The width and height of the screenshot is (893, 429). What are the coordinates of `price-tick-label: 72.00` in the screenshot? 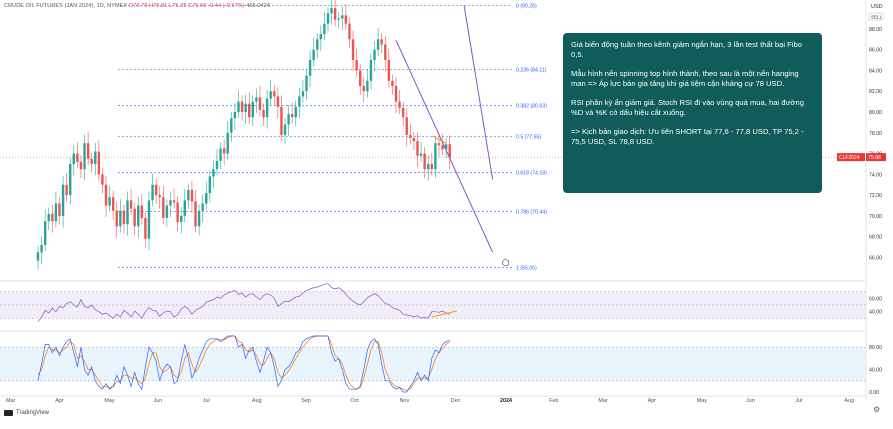 It's located at (875, 196).